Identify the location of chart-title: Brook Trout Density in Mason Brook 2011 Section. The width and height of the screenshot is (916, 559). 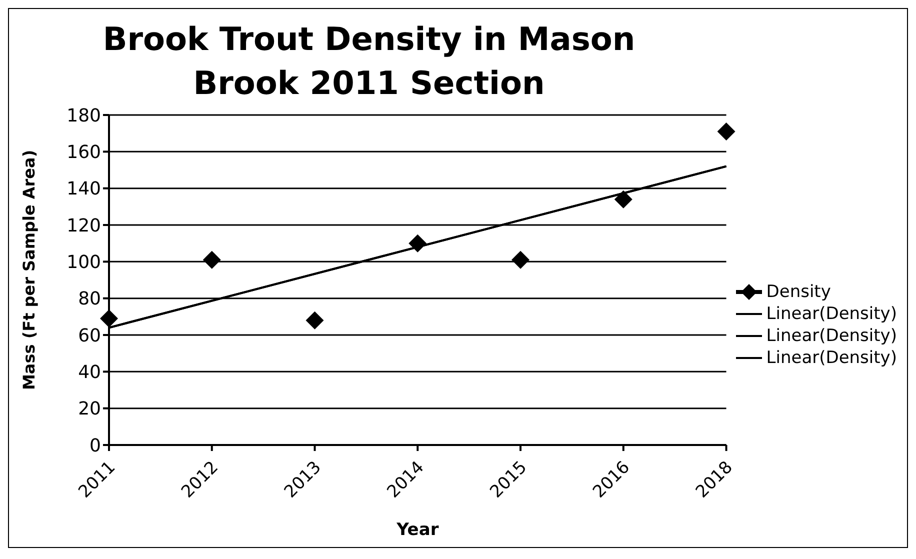
(369, 61).